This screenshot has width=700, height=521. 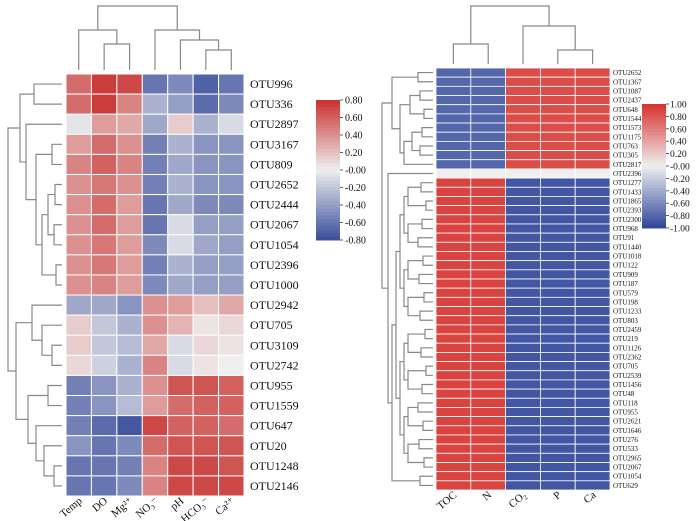 I want to click on row-label: OTU2300, so click(x=627, y=220).